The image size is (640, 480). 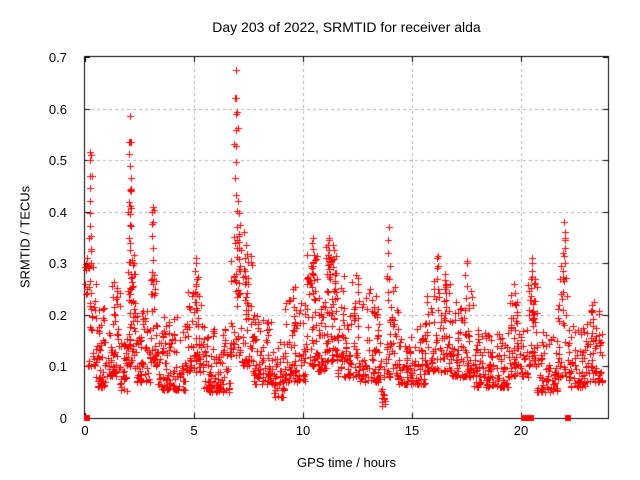 I want to click on y-tick-label: 0.5, so click(x=57, y=160).